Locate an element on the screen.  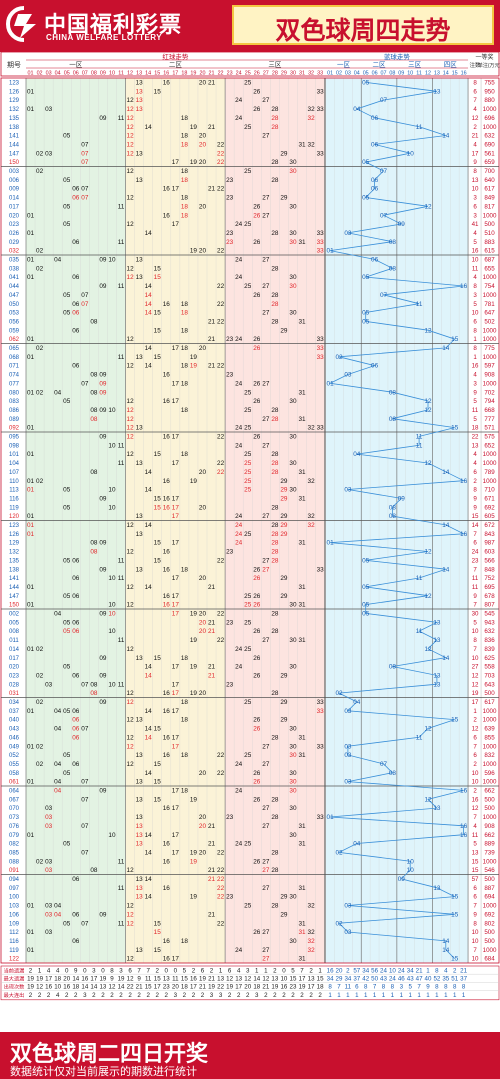
issue-label: 126 is located at coordinates (14, 535).